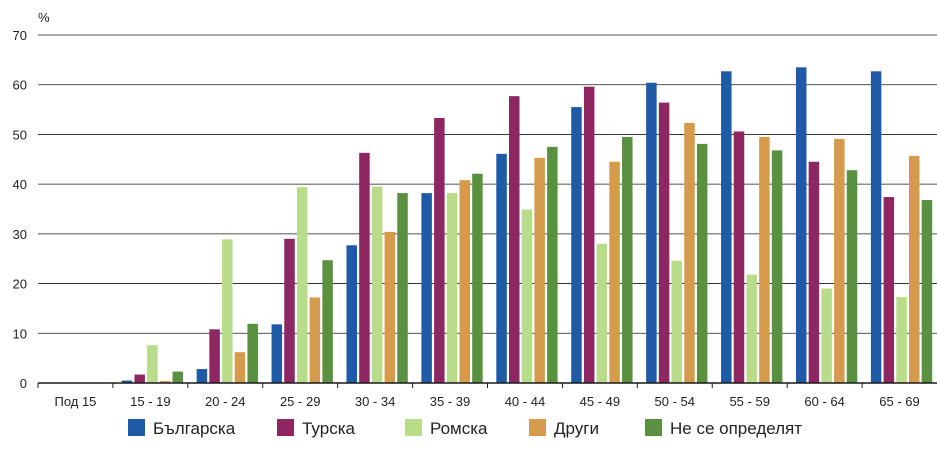 The height and width of the screenshot is (454, 937). What do you see at coordinates (20, 85) in the screenshot?
I see `y-tick-label: 60` at bounding box center [20, 85].